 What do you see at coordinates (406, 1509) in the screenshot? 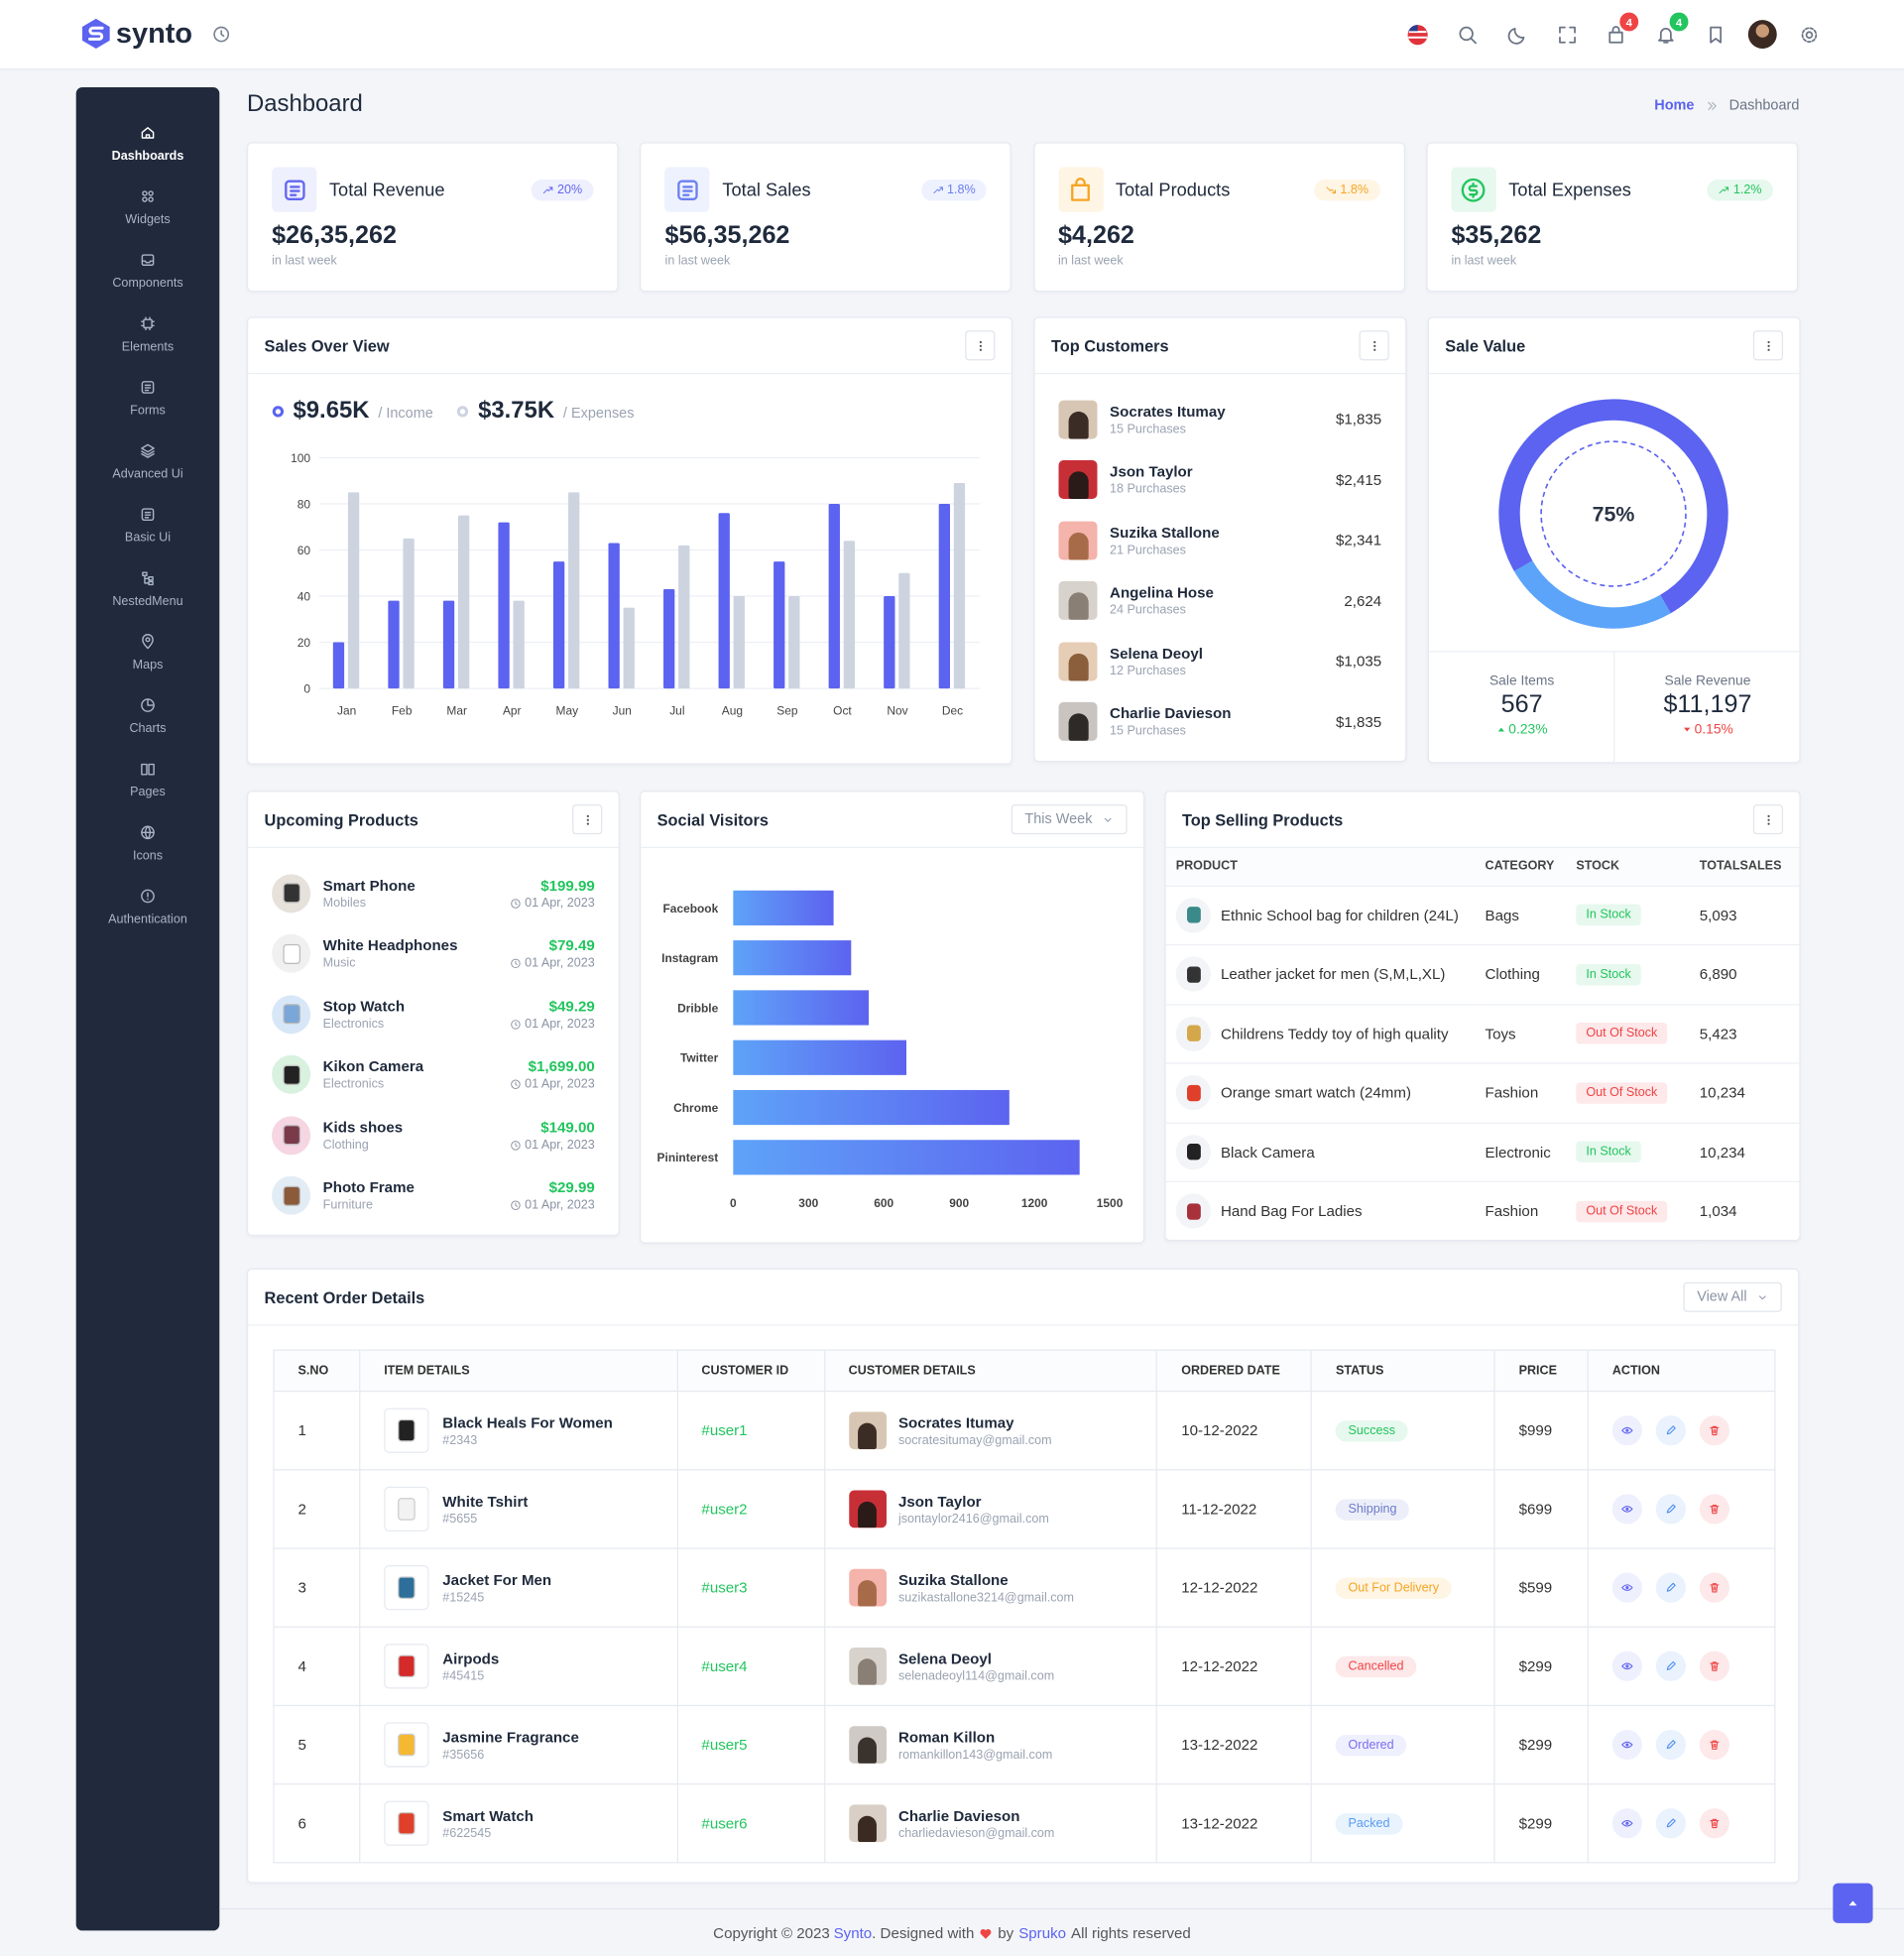
I see `item-image` at bounding box center [406, 1509].